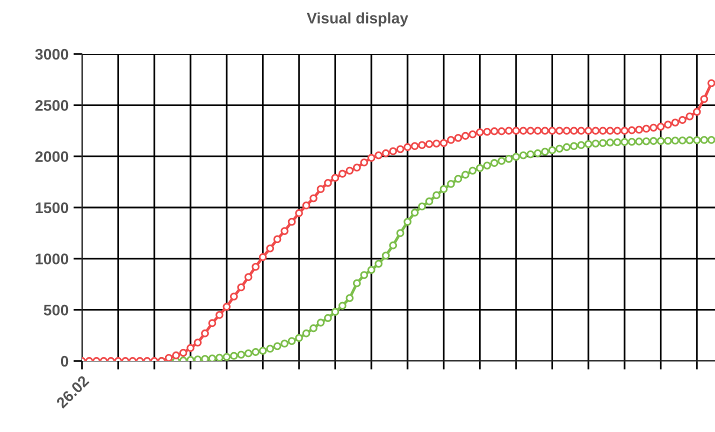 The image size is (715, 432). Describe the element at coordinates (51, 156) in the screenshot. I see `y-tick-label: 2000` at that location.